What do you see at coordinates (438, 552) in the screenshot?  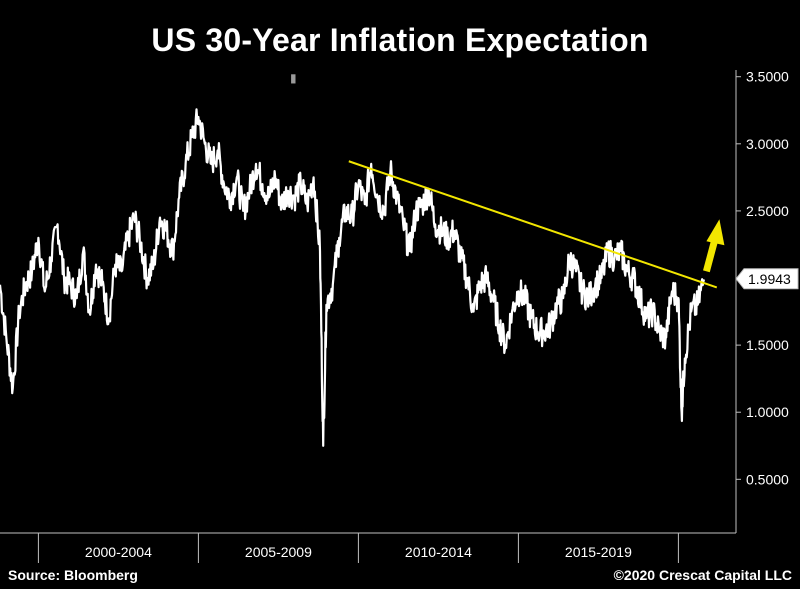 I see `x-period-label: 2010-2014` at bounding box center [438, 552].